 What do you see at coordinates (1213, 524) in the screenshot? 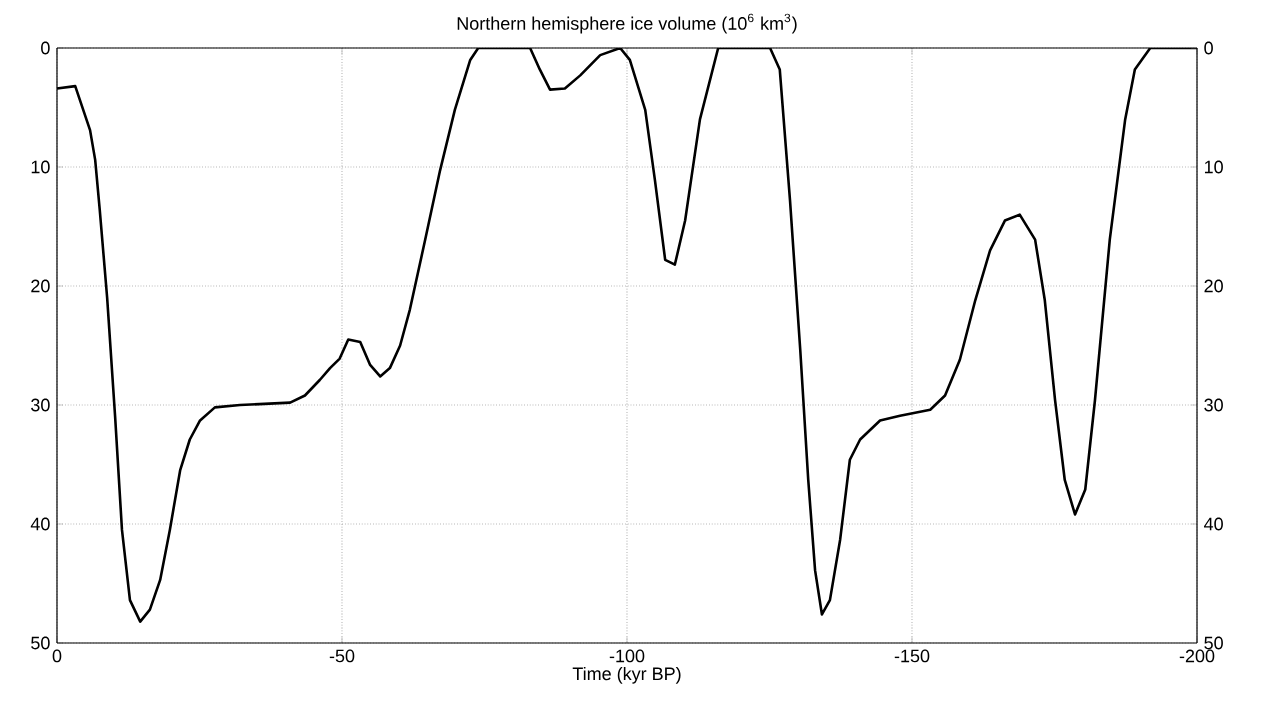
I see `y2-tick-label: 40` at bounding box center [1213, 524].